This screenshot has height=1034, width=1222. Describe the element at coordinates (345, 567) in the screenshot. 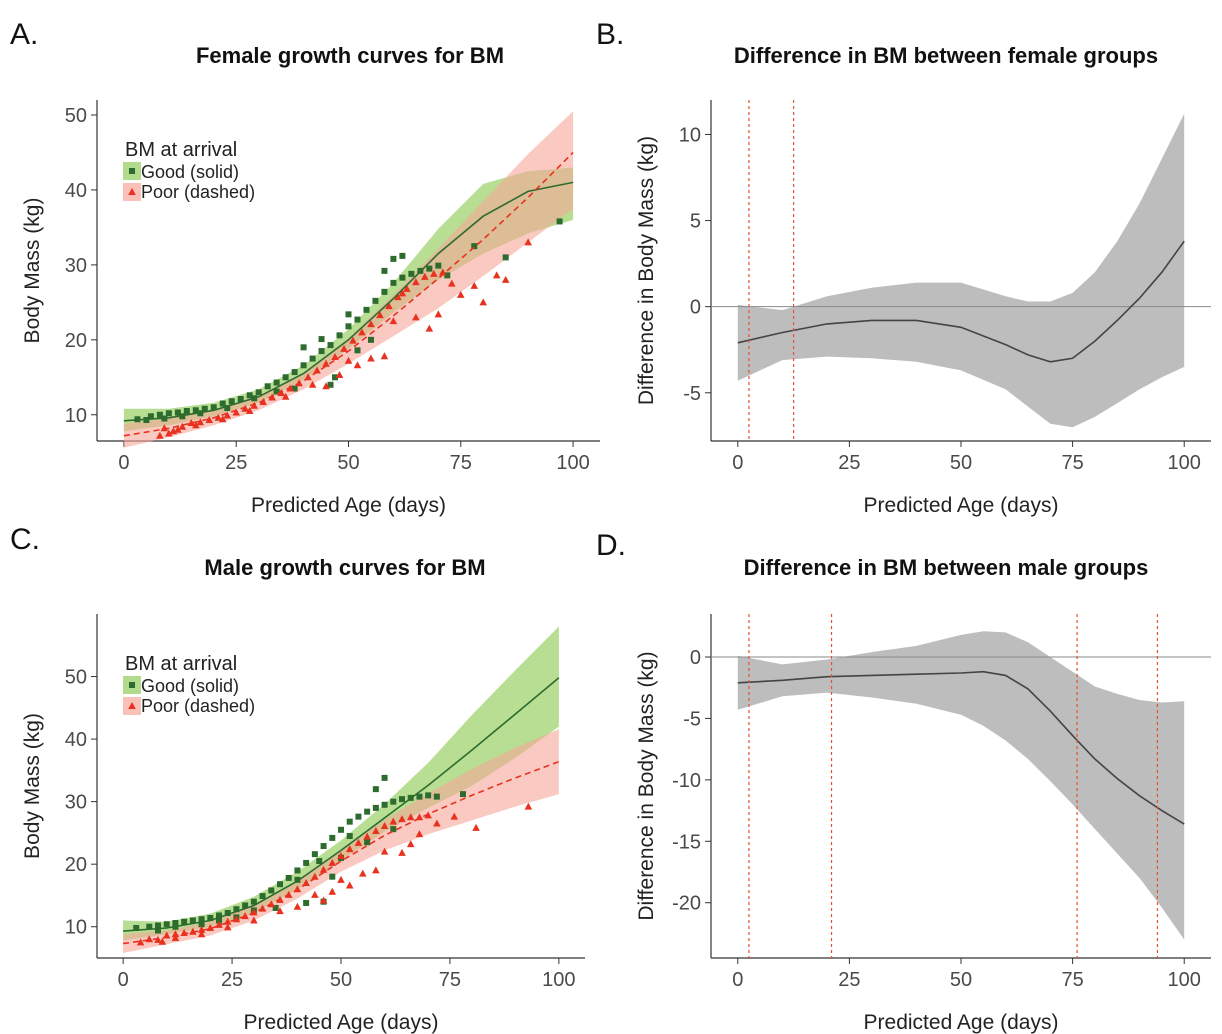

I see `chart-title: Male growth curves for BM` at that location.